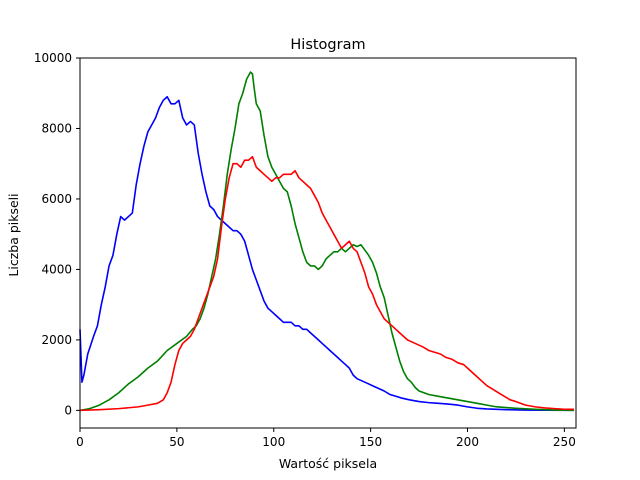  What do you see at coordinates (467, 442) in the screenshot?
I see `x-tick-label: 200` at bounding box center [467, 442].